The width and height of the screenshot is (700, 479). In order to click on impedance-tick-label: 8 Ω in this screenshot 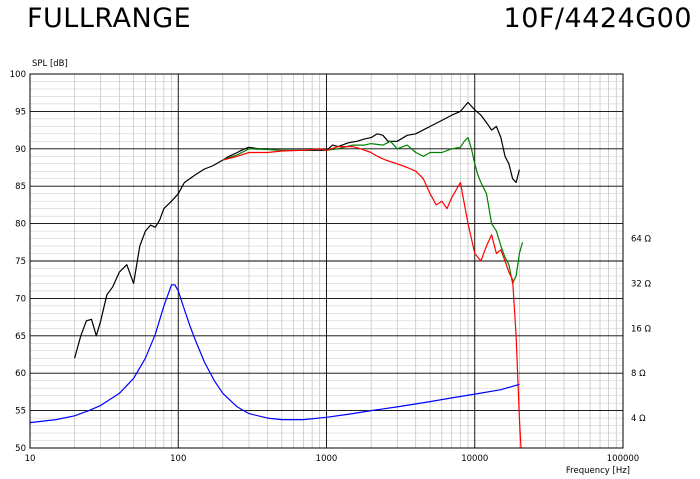, I will do `click(638, 374)`.